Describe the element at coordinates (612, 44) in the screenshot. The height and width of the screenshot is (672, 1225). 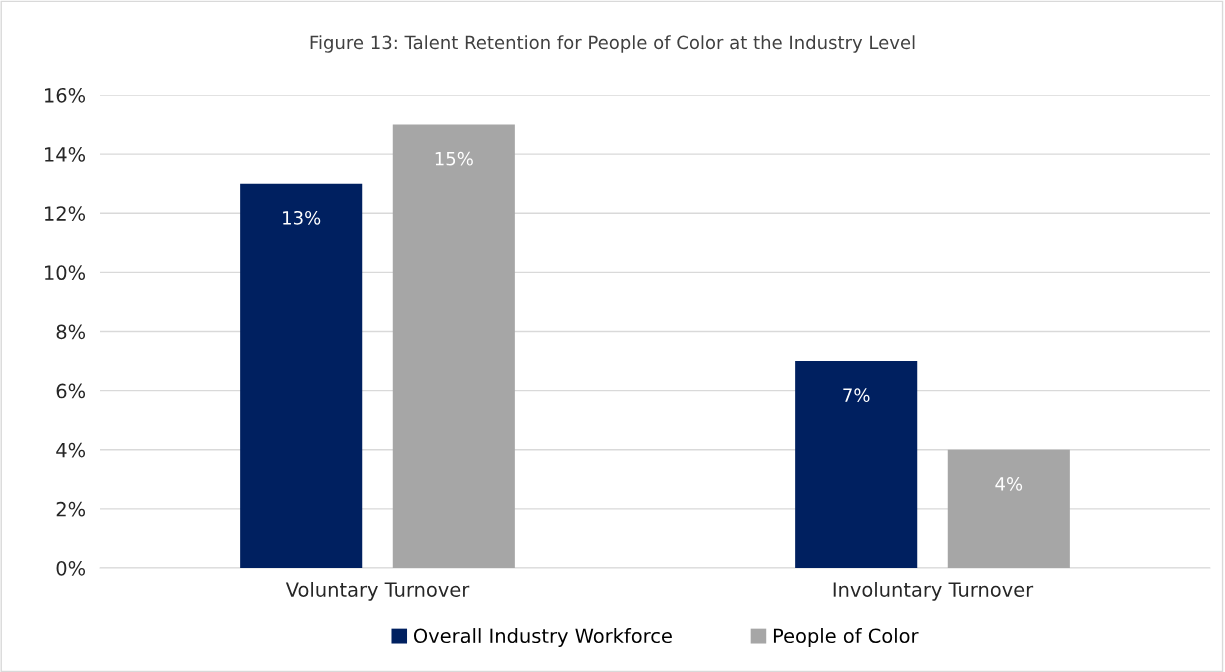
I see `chart-title: Figure 13: Talent Retention for People of Color at the Industry Level` at that location.